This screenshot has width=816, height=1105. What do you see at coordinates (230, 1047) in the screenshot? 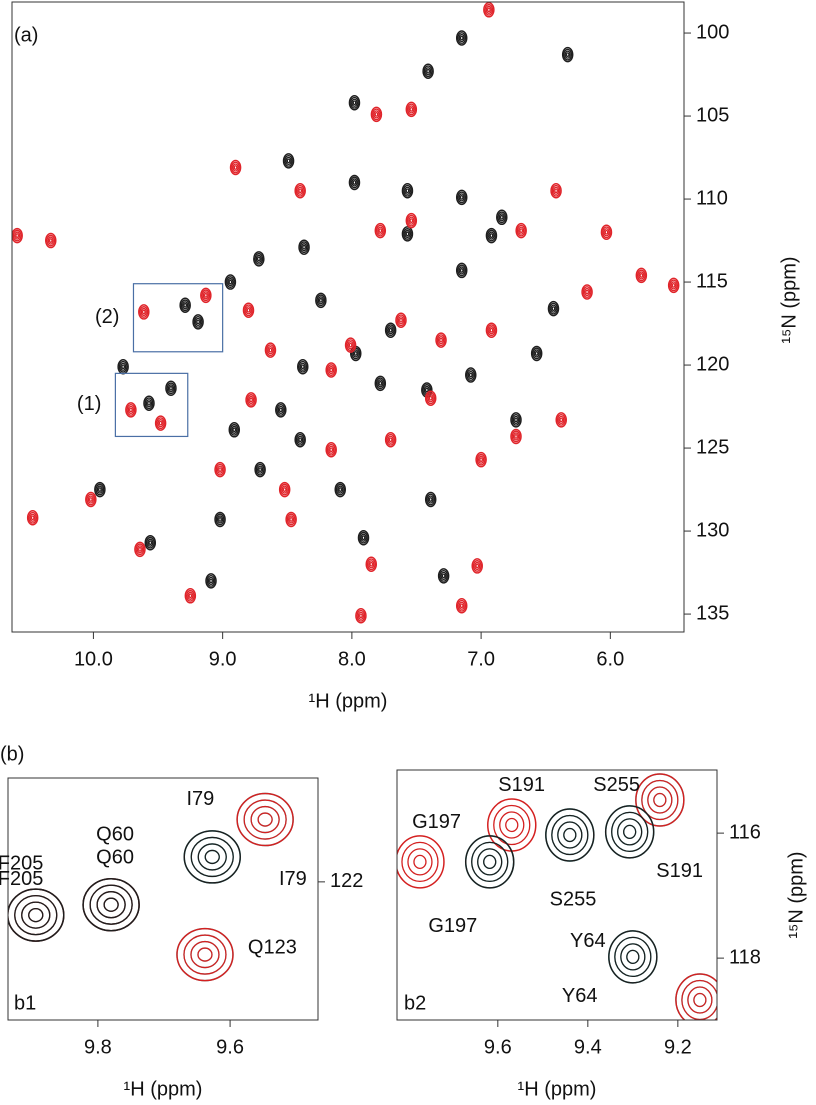
I see `x-tick-label: 9.6` at bounding box center [230, 1047].